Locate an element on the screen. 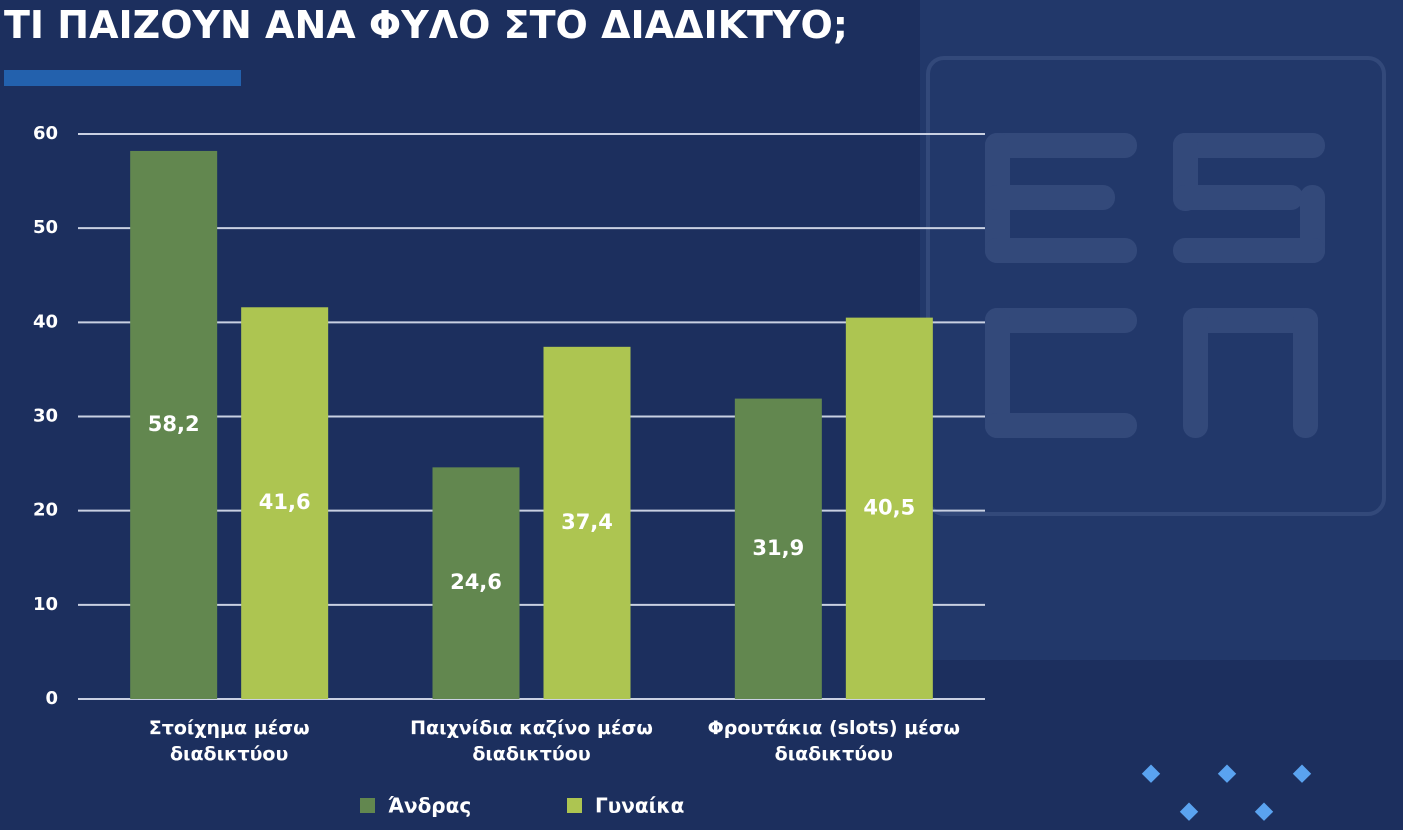 The width and height of the screenshot is (1403, 830). y-tick-label: 30 is located at coordinates (45, 416).